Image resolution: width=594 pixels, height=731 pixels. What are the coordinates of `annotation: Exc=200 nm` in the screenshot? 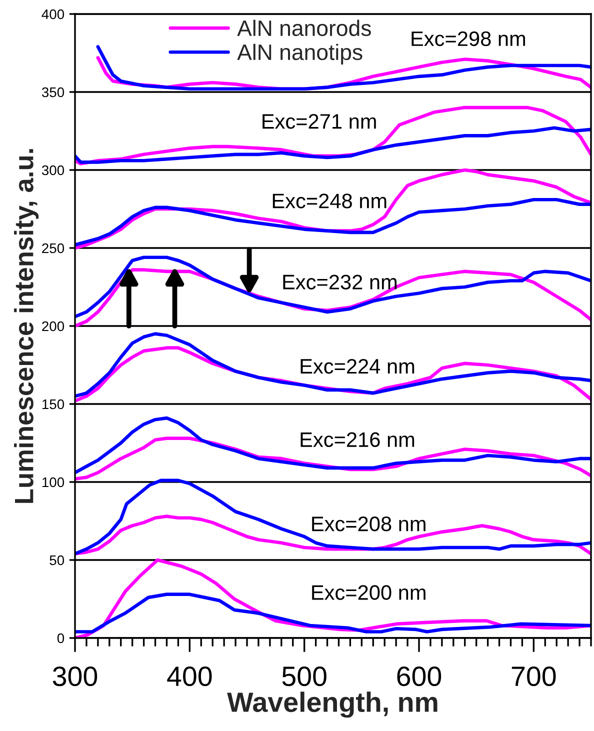 It's located at (369, 592).